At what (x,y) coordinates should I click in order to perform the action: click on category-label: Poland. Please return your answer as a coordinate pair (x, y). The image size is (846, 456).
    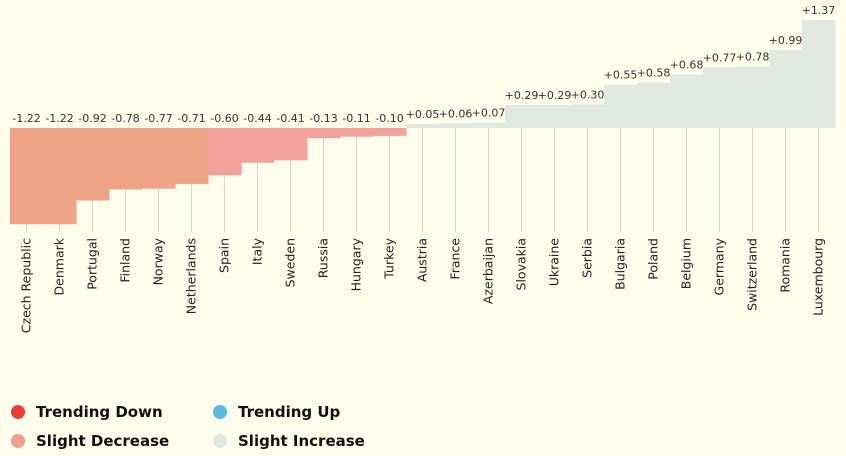
    Looking at the image, I should click on (653, 259).